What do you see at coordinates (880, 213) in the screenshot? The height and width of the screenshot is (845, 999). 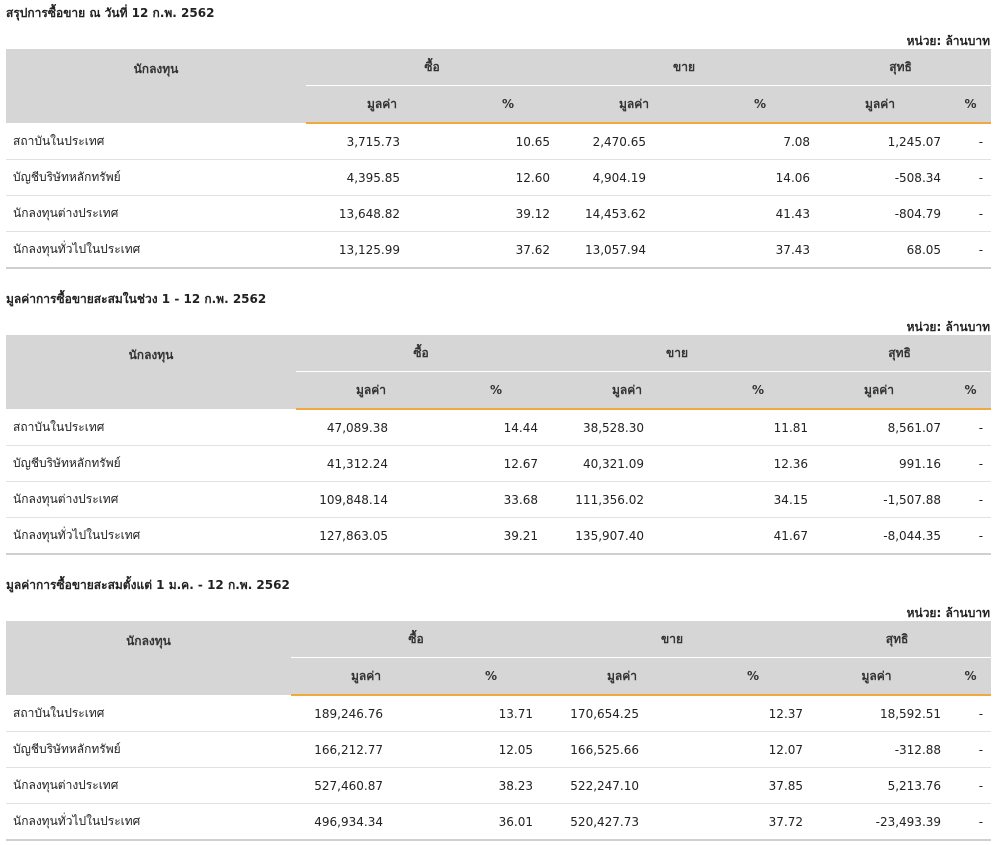 I see `net-value-cell: -804.79` at bounding box center [880, 213].